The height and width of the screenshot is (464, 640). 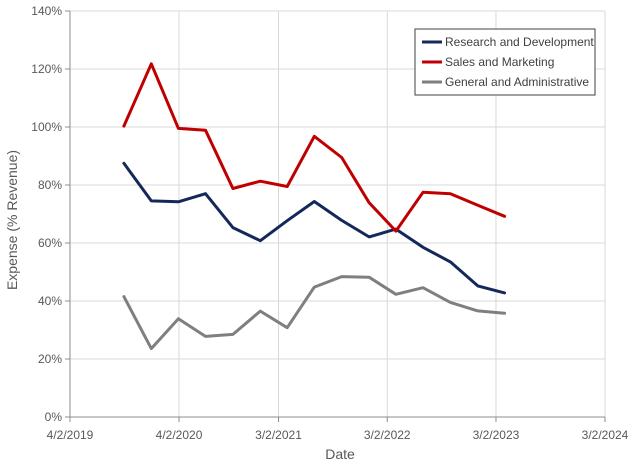 What do you see at coordinates (496, 435) in the screenshot?
I see `x-tick-label: 3/2/2023` at bounding box center [496, 435].